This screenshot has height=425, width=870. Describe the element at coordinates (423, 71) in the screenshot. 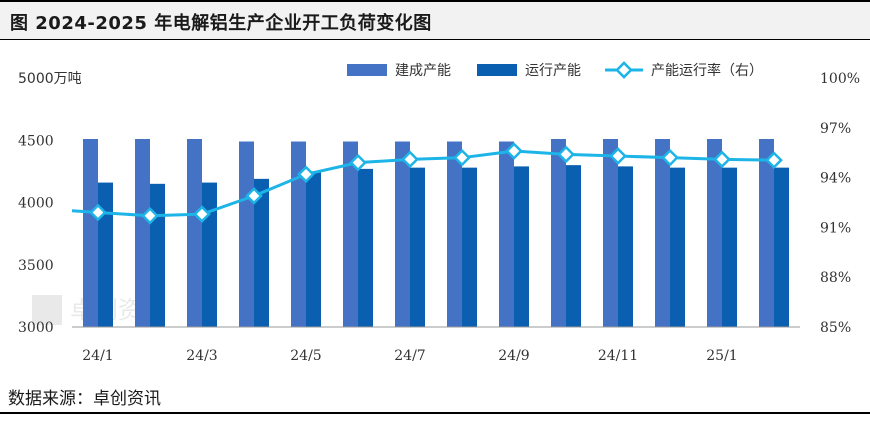

I see `legend-label-built: 建成产能` at that location.